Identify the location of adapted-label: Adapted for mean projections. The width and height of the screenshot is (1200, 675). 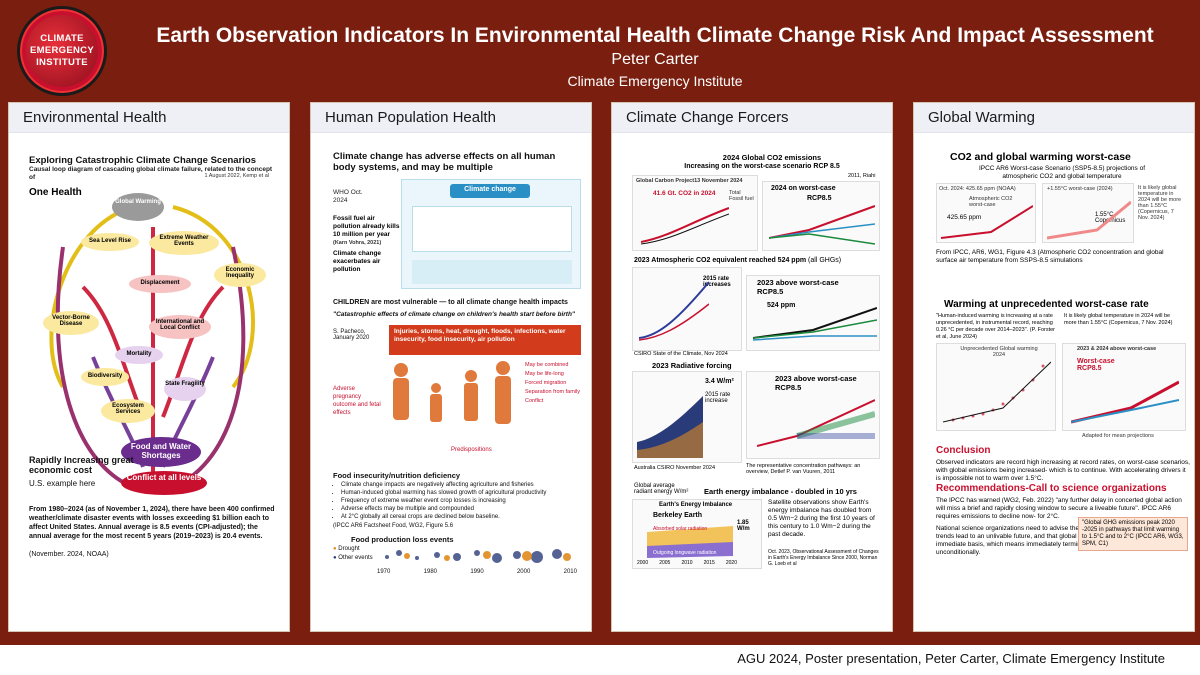
(1118, 436).